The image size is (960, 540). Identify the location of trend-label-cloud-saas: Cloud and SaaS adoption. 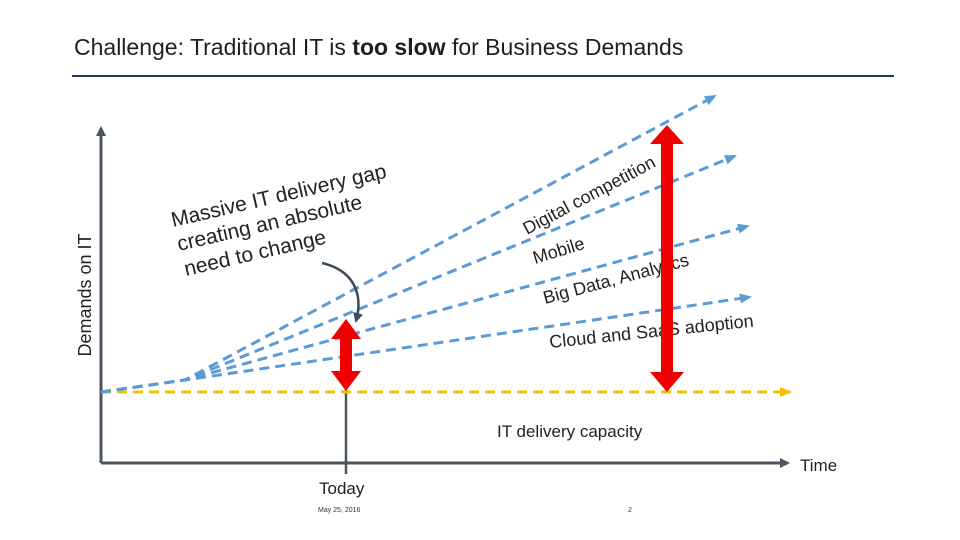
(651, 331).